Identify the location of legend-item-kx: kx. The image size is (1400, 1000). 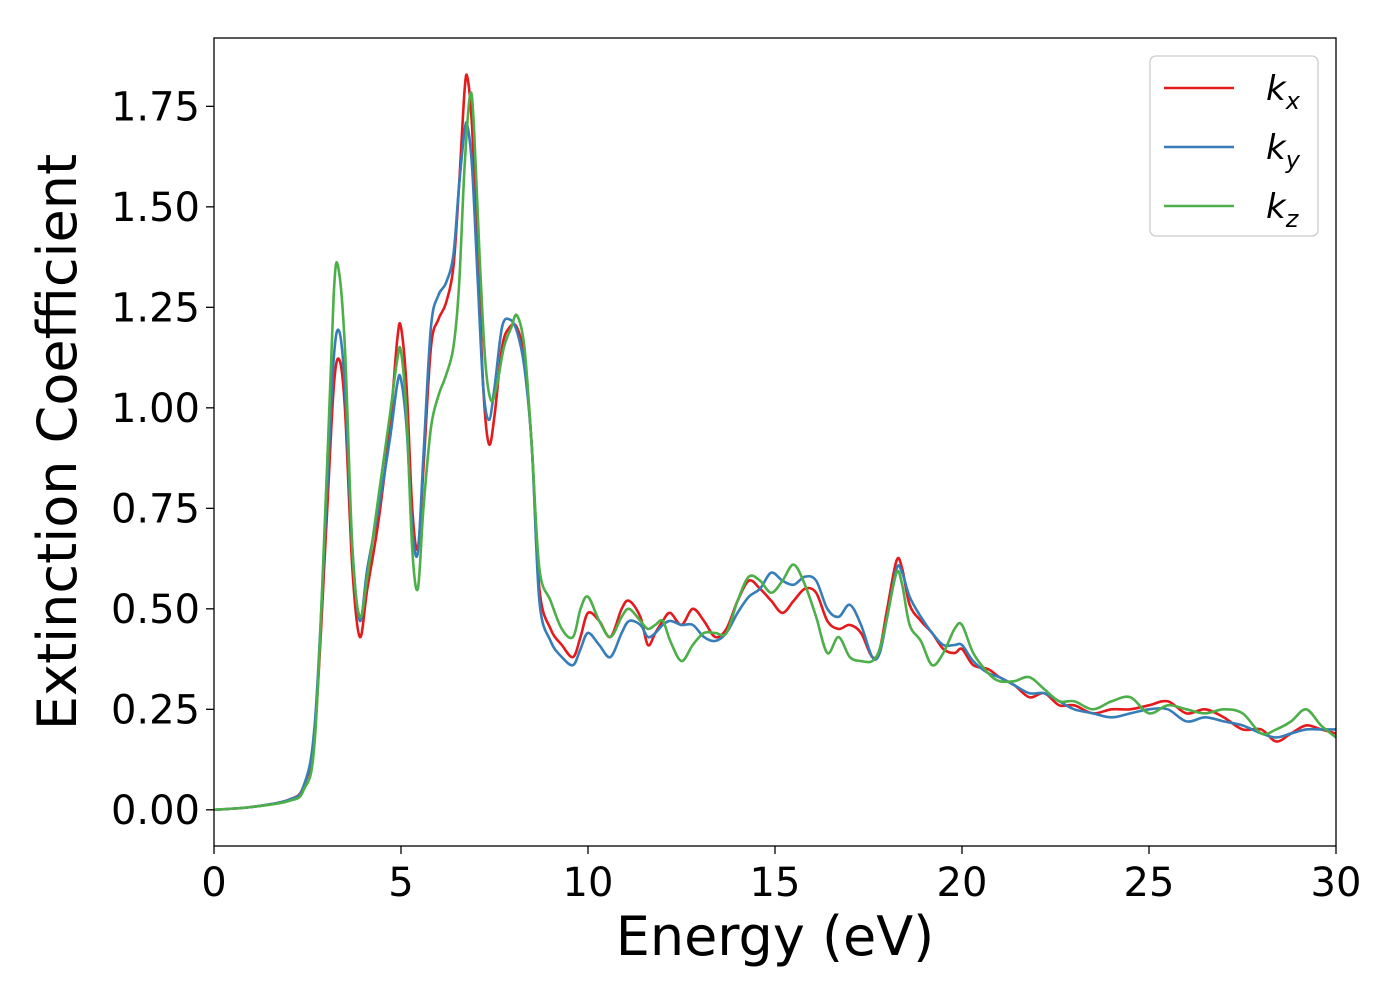
(1232, 92).